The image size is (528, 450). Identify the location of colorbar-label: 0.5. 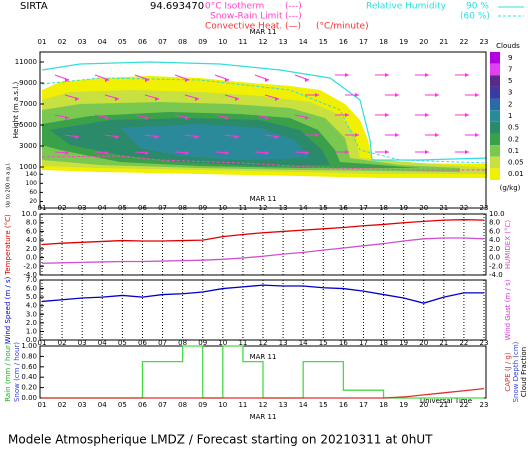
(513, 128).